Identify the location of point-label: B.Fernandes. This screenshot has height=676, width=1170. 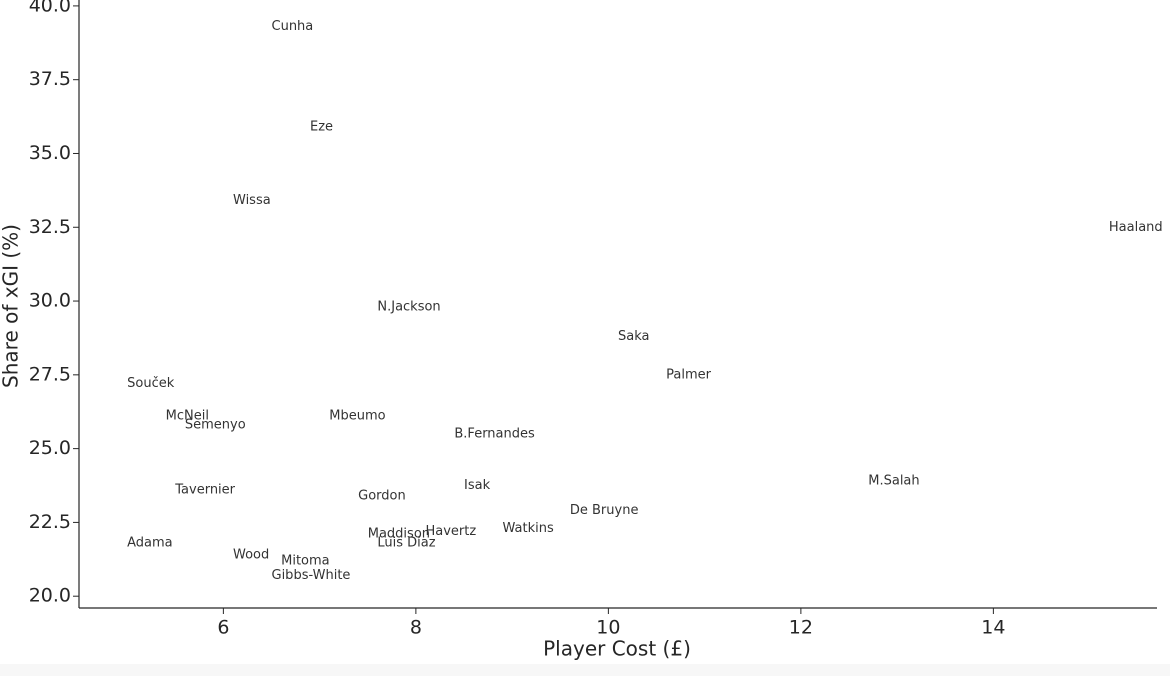
(494, 433).